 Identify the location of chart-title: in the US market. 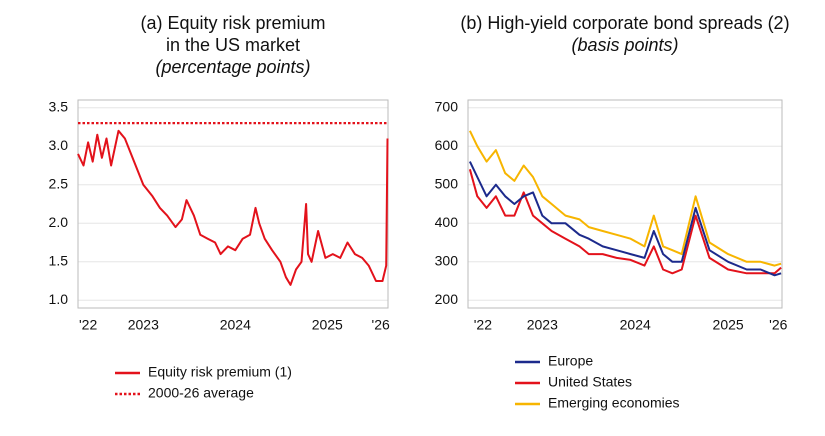
(233, 45).